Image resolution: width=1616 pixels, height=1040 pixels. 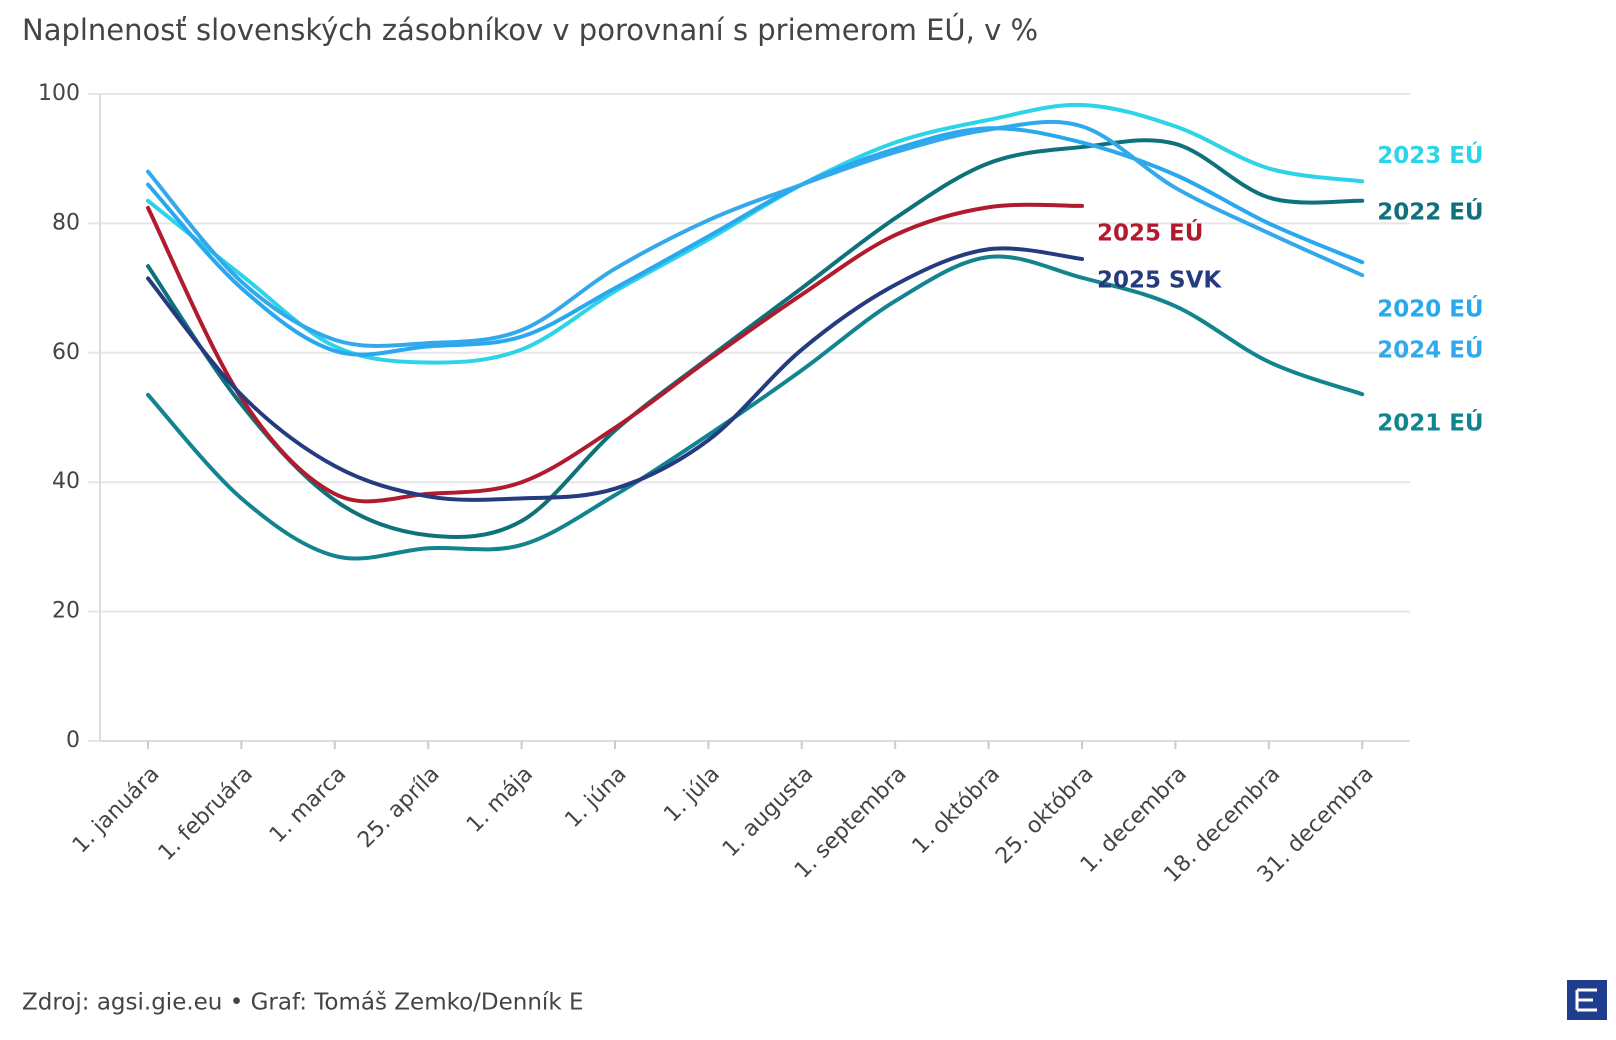 What do you see at coordinates (59, 93) in the screenshot?
I see `y-tick-label: 100` at bounding box center [59, 93].